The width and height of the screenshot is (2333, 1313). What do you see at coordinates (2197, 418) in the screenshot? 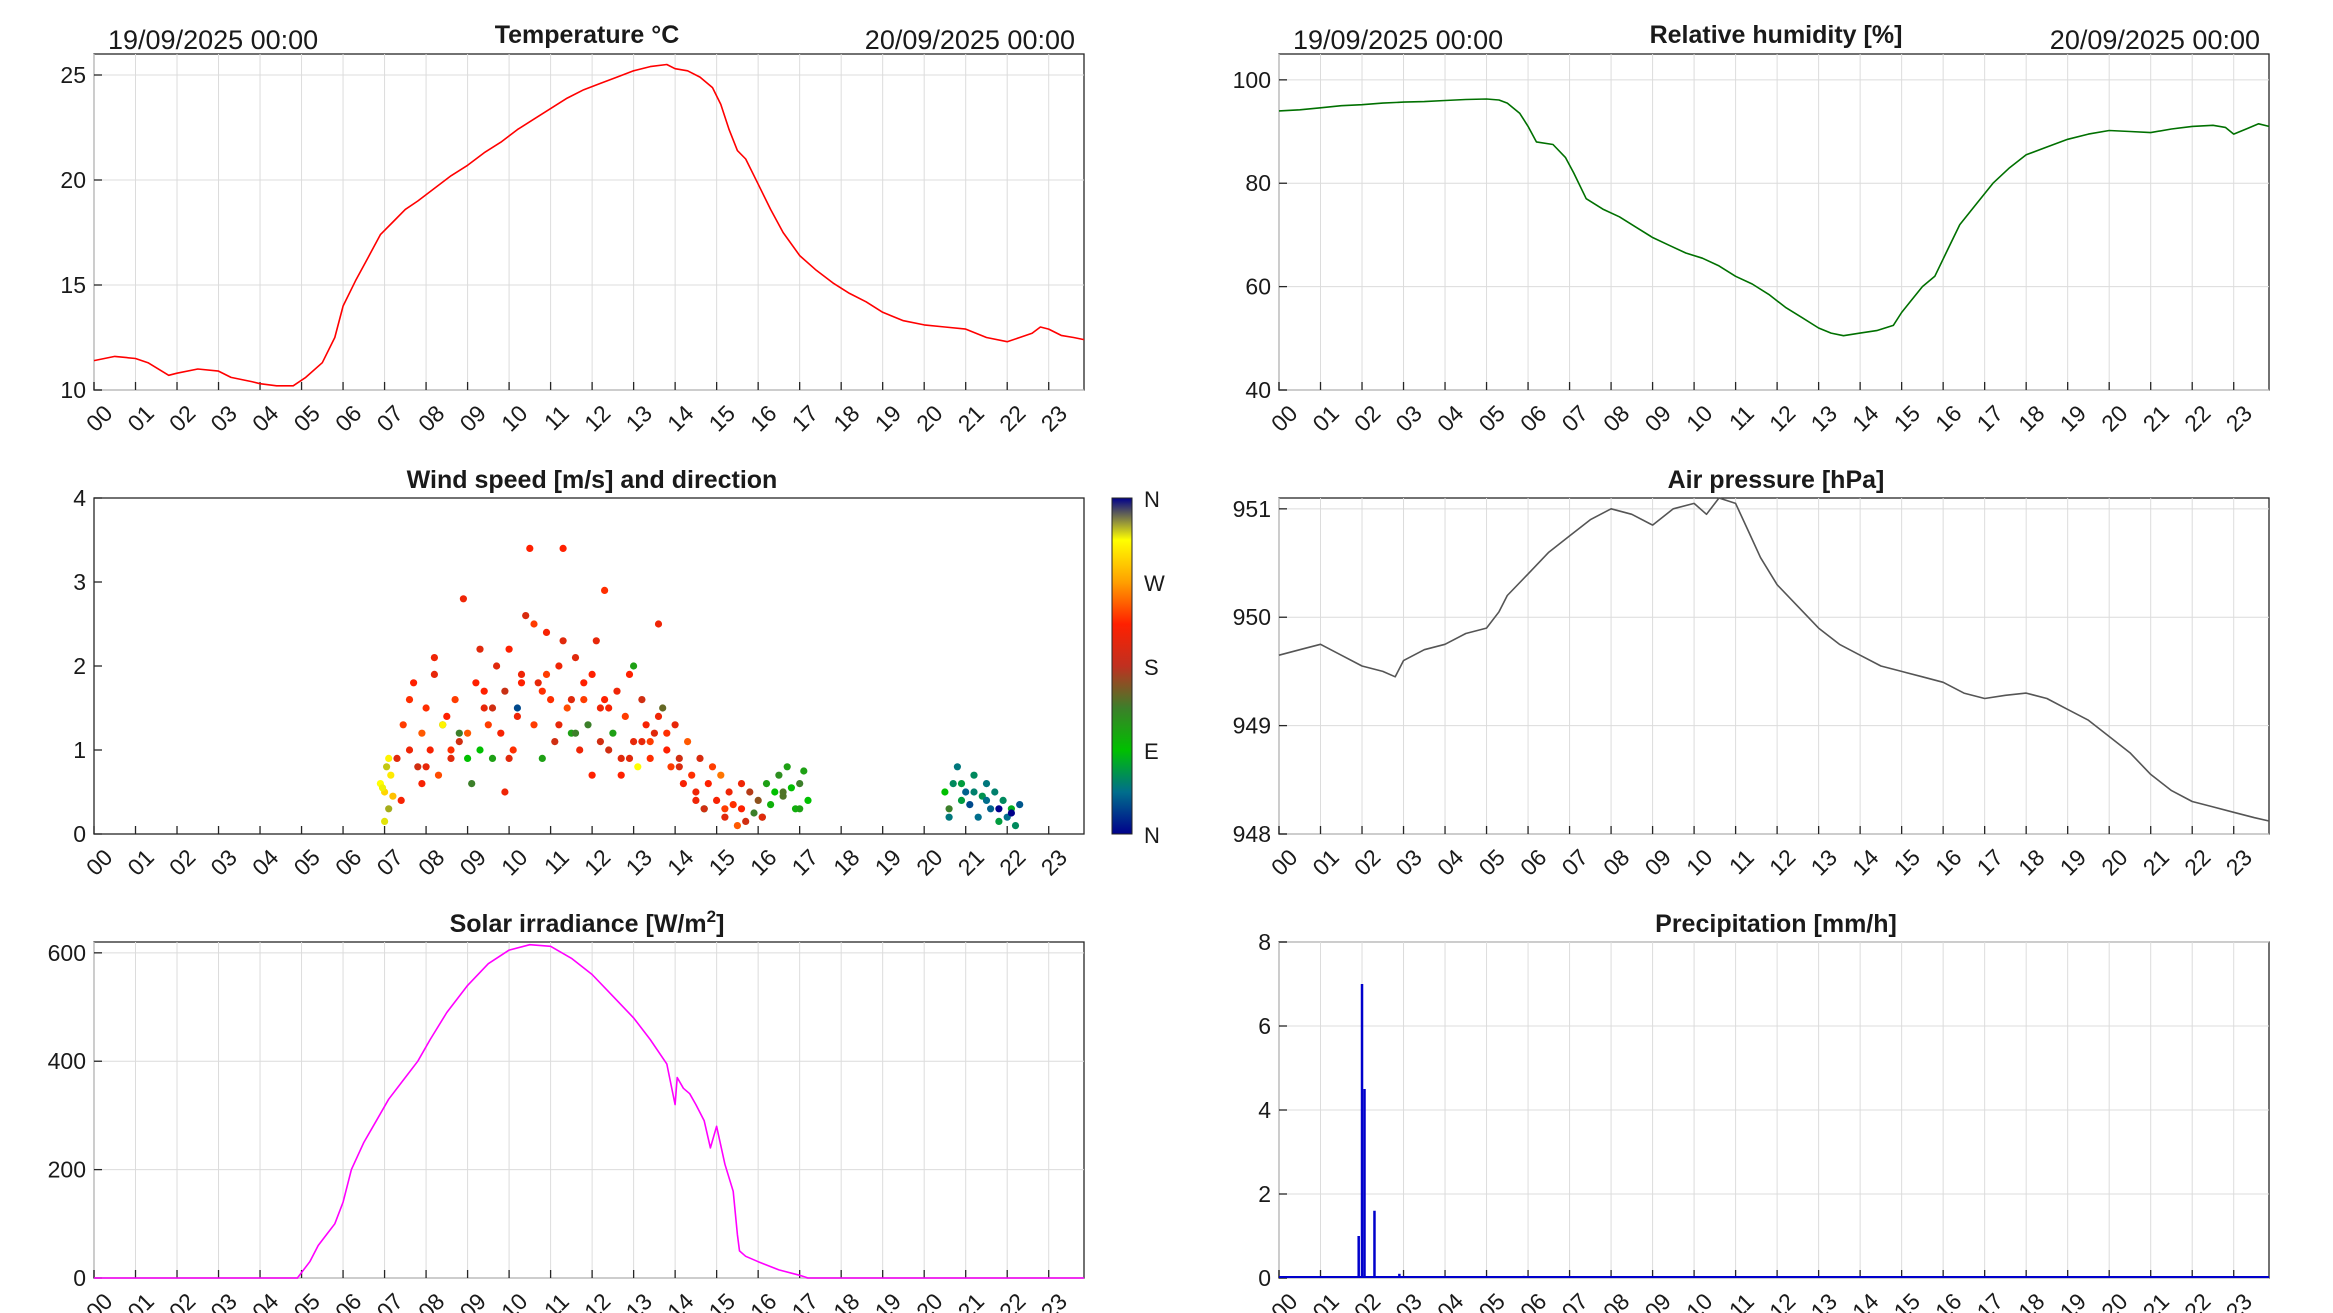
I see `humidity-xtick-label: 22` at bounding box center [2197, 418].